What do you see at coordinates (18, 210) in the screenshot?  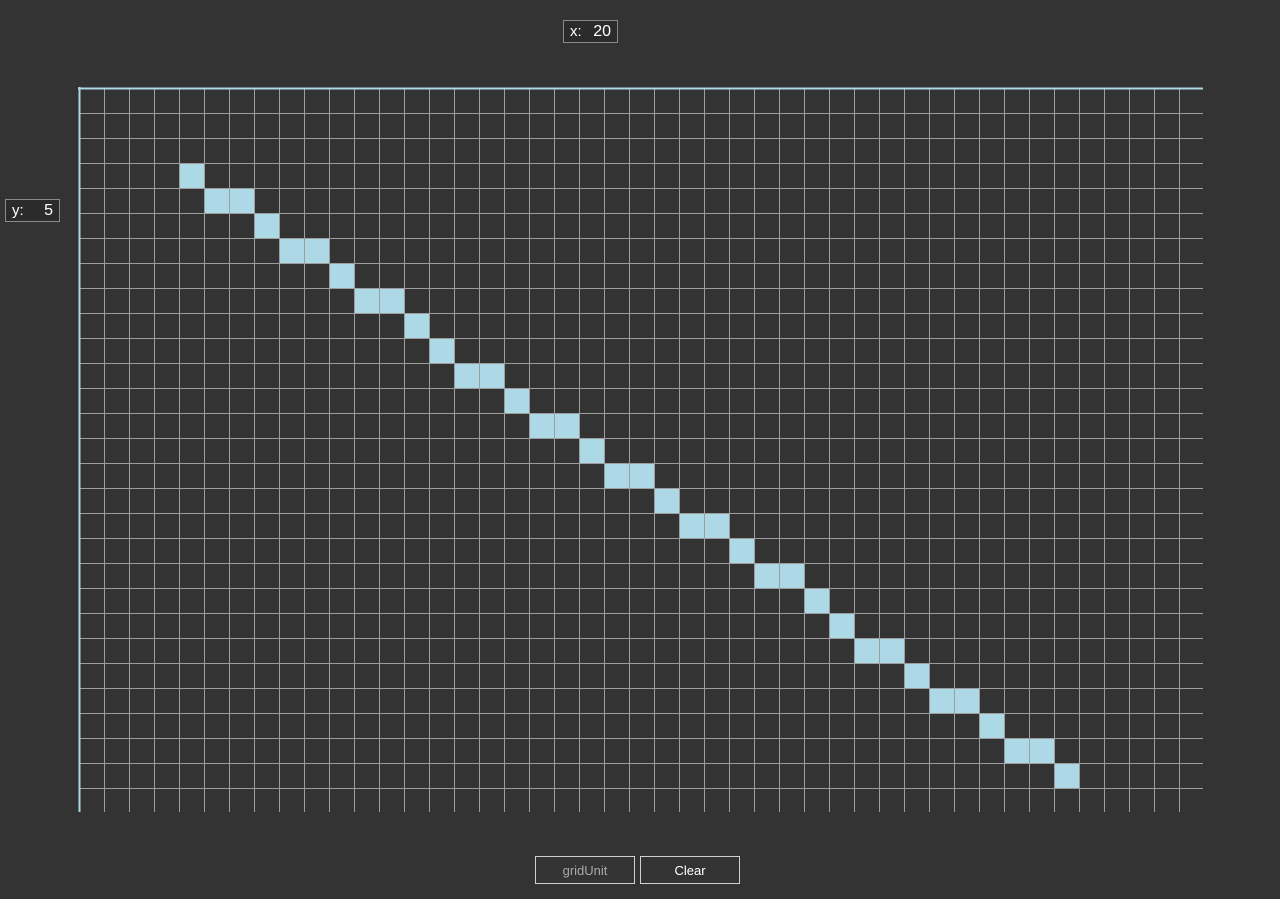 I see `y-readout-label: y:` at bounding box center [18, 210].